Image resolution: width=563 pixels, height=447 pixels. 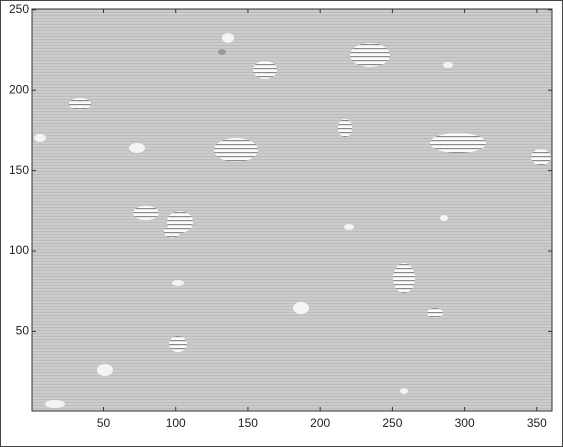 What do you see at coordinates (176, 423) in the screenshot?
I see `x-tick-label: 100` at bounding box center [176, 423].